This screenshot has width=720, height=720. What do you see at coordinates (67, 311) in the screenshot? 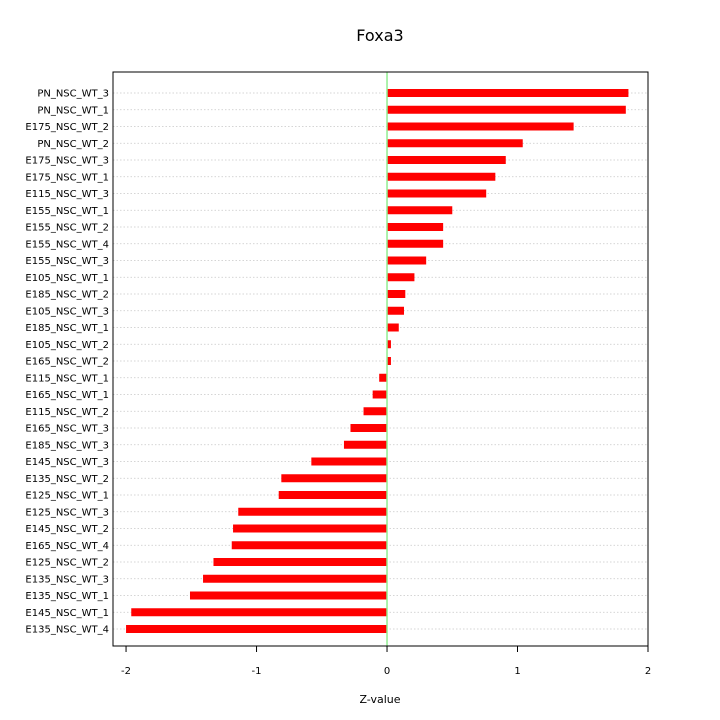
I see `category-label: E105_NSC_WT_3` at bounding box center [67, 311].